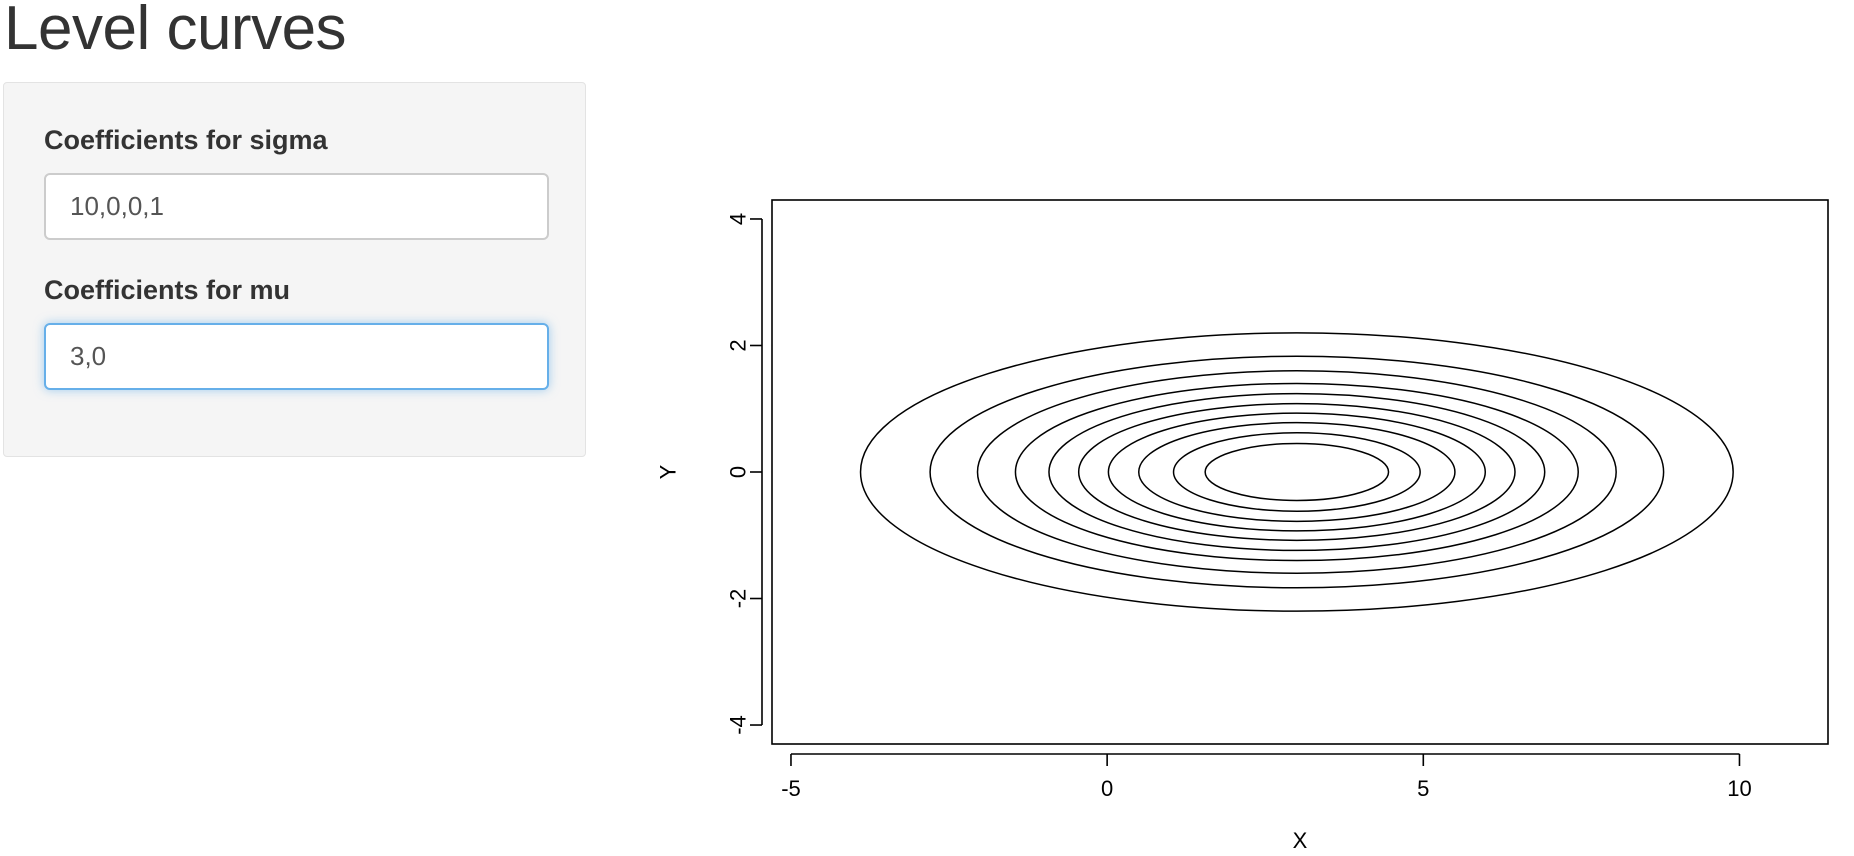 Image resolution: width=1854 pixels, height=856 pixels. I want to click on y-tick-label: 0, so click(738, 472).